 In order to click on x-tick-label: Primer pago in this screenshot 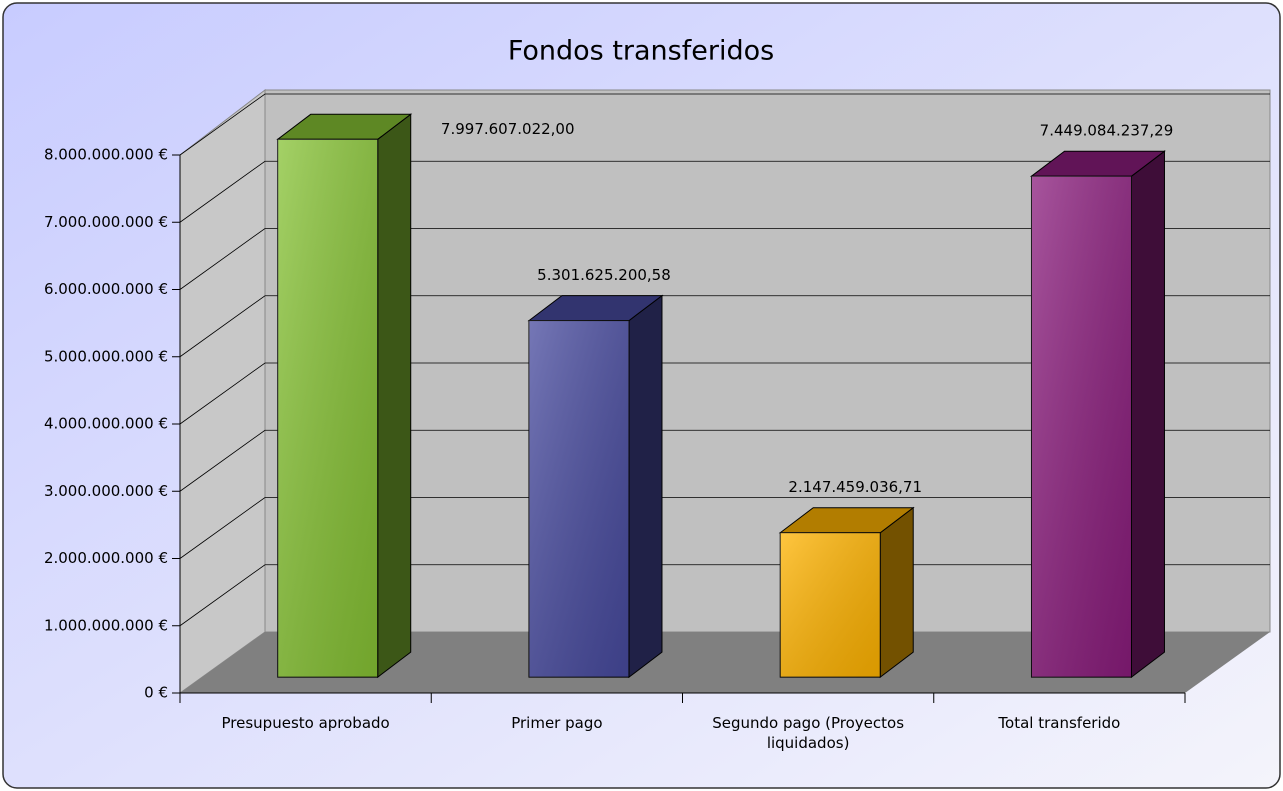, I will do `click(557, 723)`.